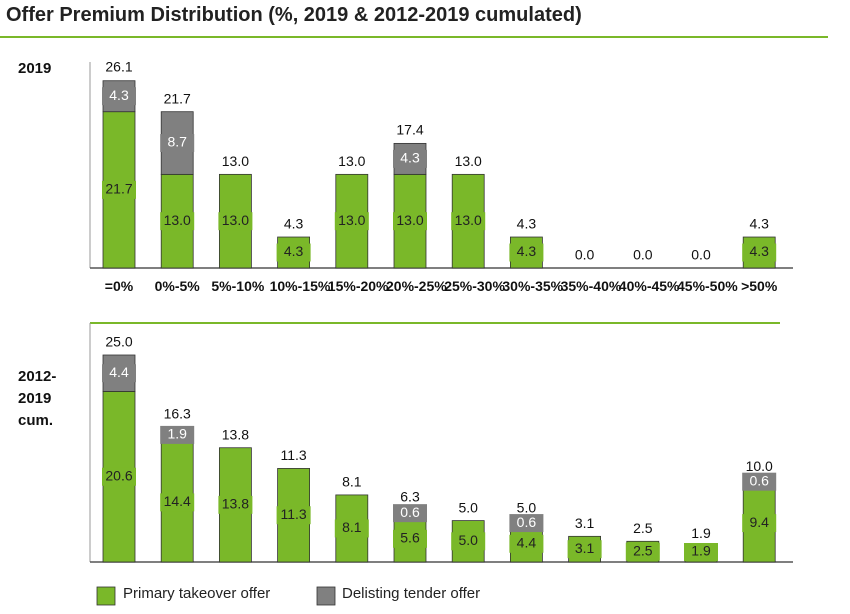  Describe the element at coordinates (197, 593) in the screenshot. I see `legend-label: Primary takeover offer` at that location.